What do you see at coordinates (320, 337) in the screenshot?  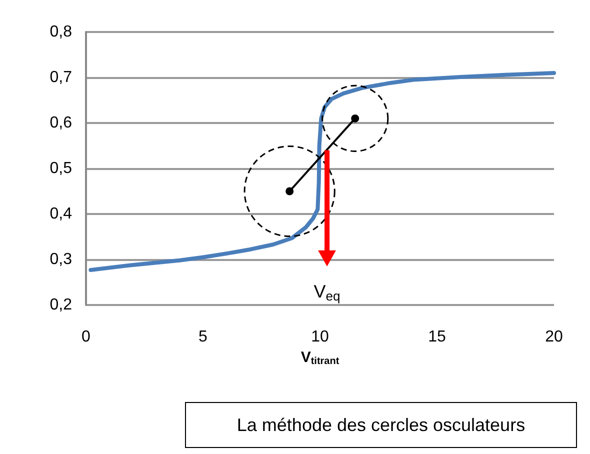 I see `x-tick-label: 10` at bounding box center [320, 337].